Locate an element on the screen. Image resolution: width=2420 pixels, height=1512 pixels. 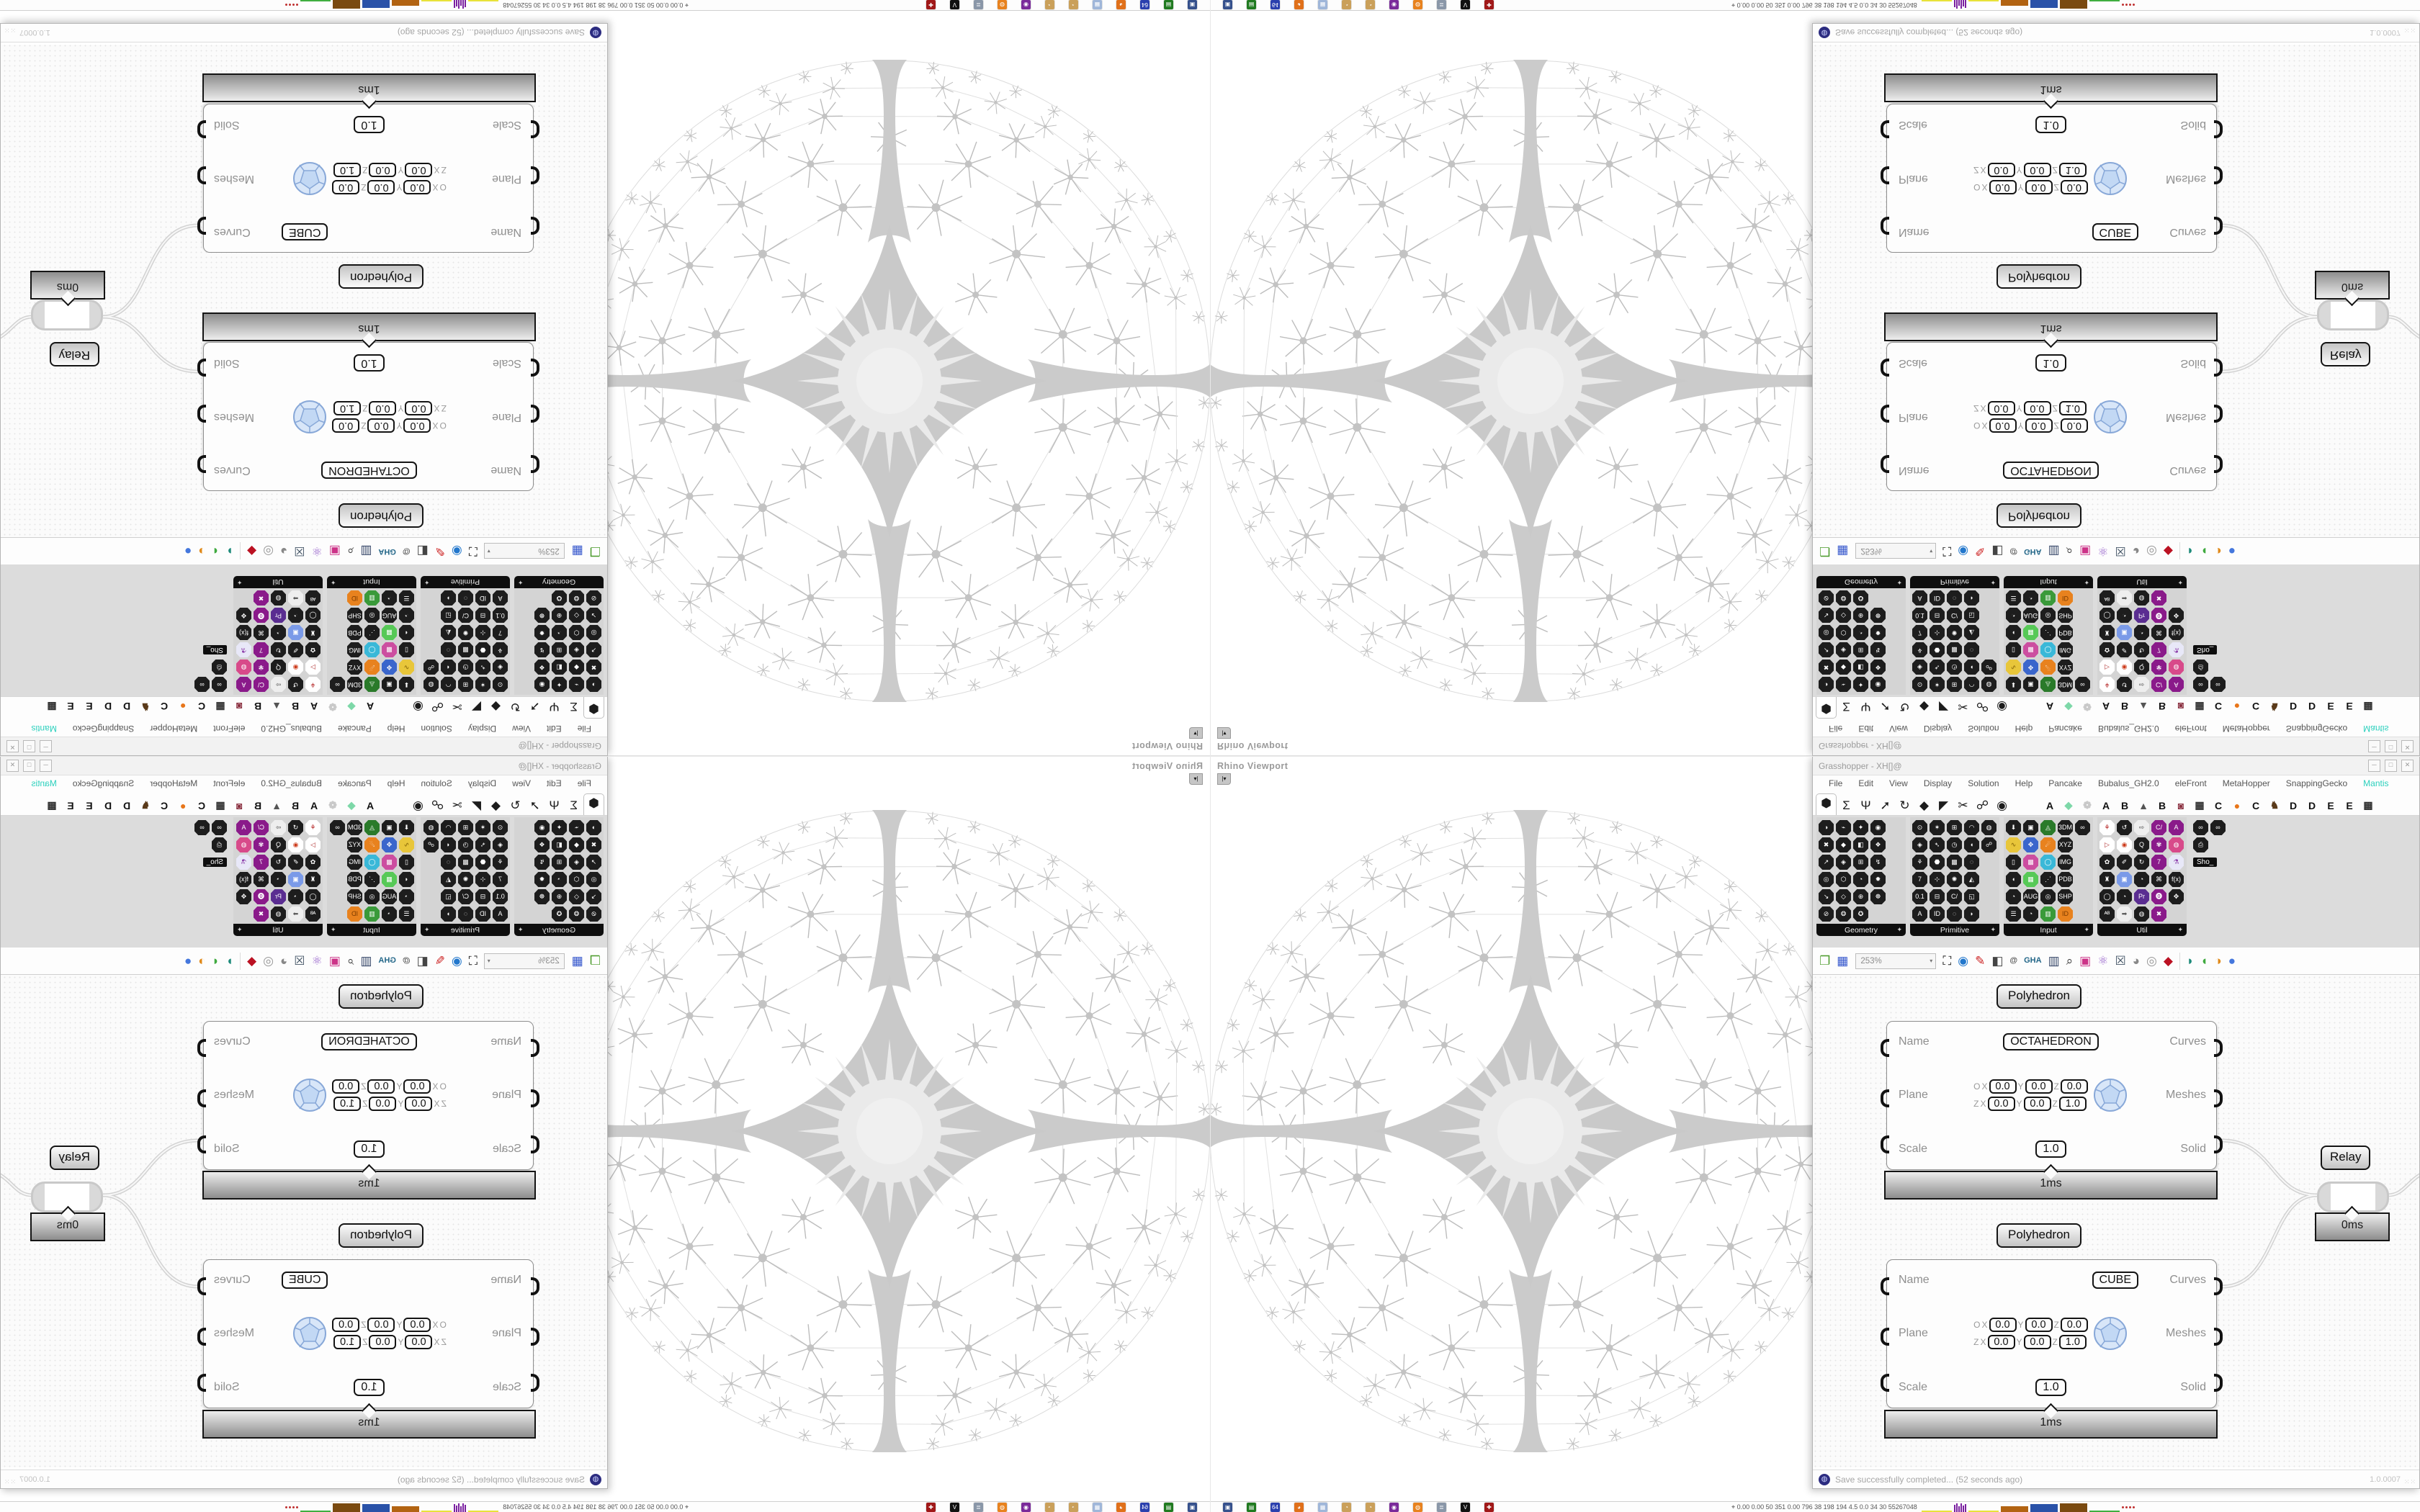
menu-item-display: Display is located at coordinates (1938, 729).